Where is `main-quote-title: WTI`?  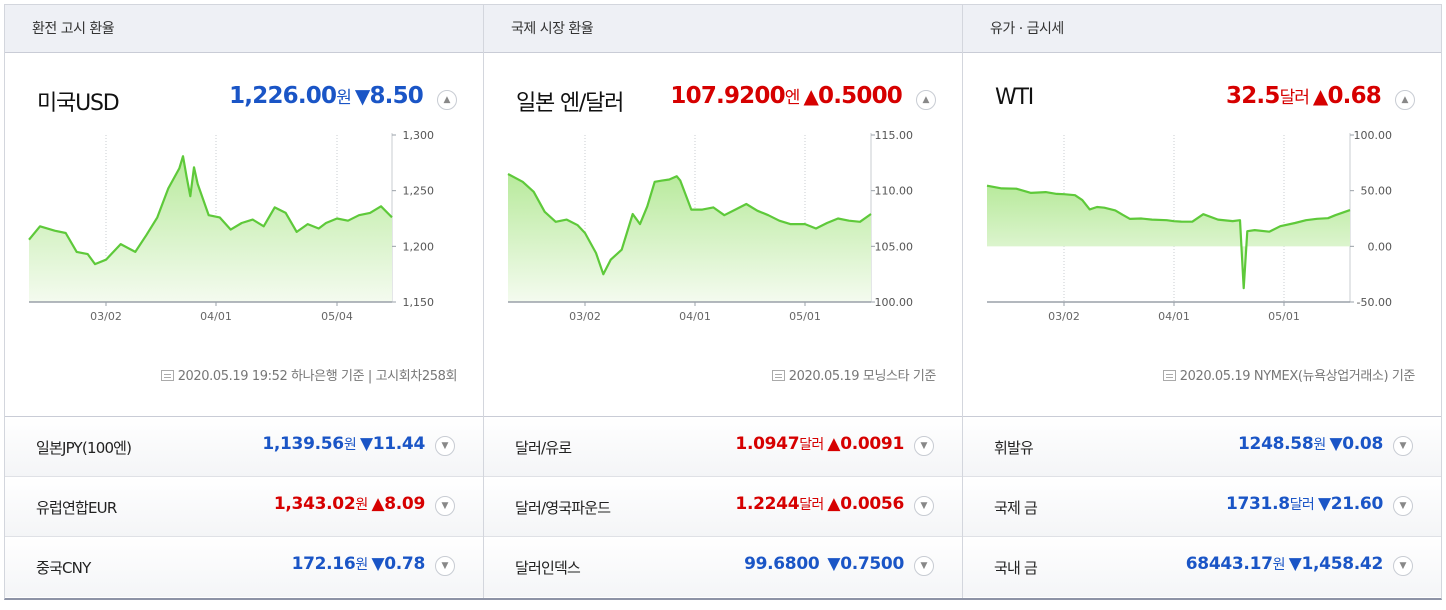 main-quote-title: WTI is located at coordinates (1014, 97).